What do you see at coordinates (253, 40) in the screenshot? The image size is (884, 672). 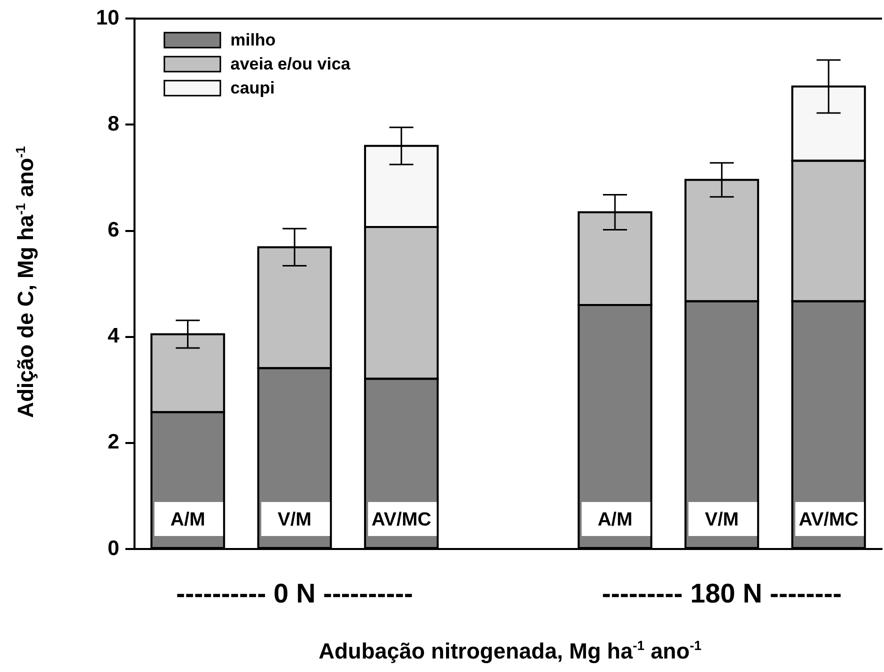 I see `legend-label: milho` at bounding box center [253, 40].